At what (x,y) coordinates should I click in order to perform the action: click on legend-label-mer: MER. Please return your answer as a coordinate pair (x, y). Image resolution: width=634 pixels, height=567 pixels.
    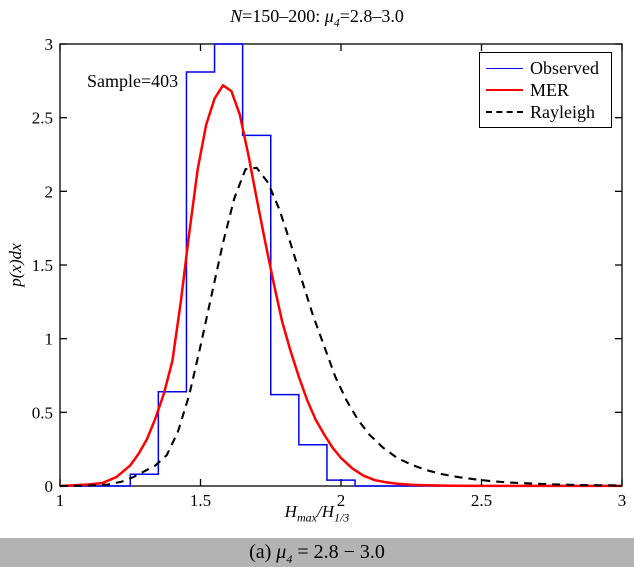
    Looking at the image, I should click on (550, 90).